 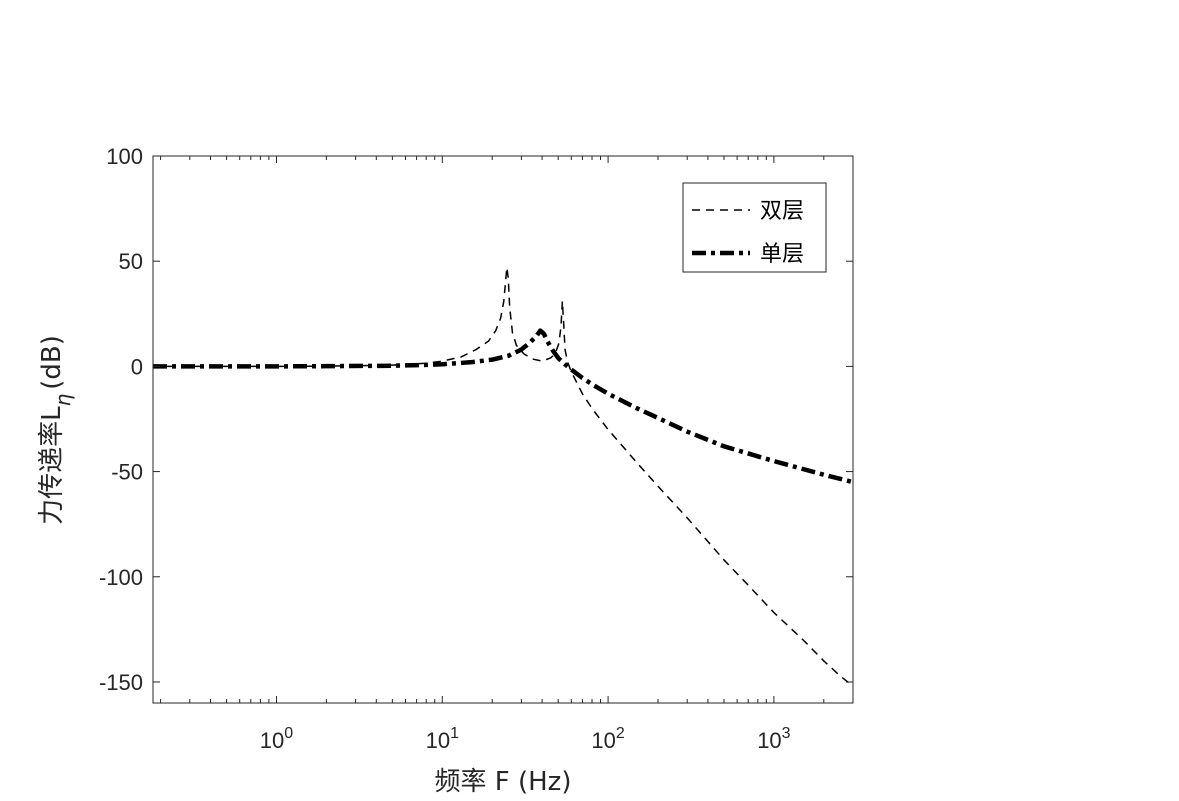 I want to click on x-axis-title: 频率 F (Hz), so click(x=503, y=782).